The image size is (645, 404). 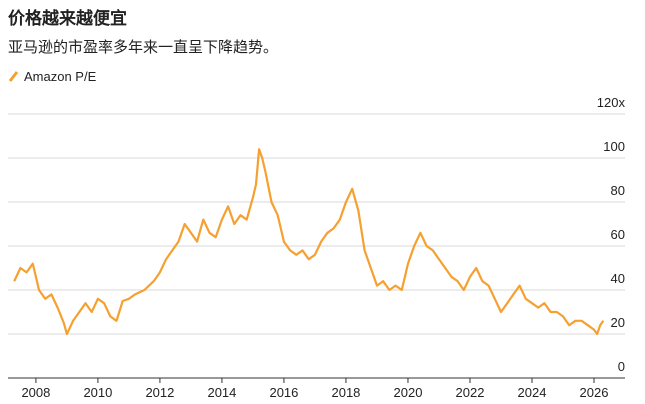 I want to click on y-tick-label: 80, so click(x=618, y=190).